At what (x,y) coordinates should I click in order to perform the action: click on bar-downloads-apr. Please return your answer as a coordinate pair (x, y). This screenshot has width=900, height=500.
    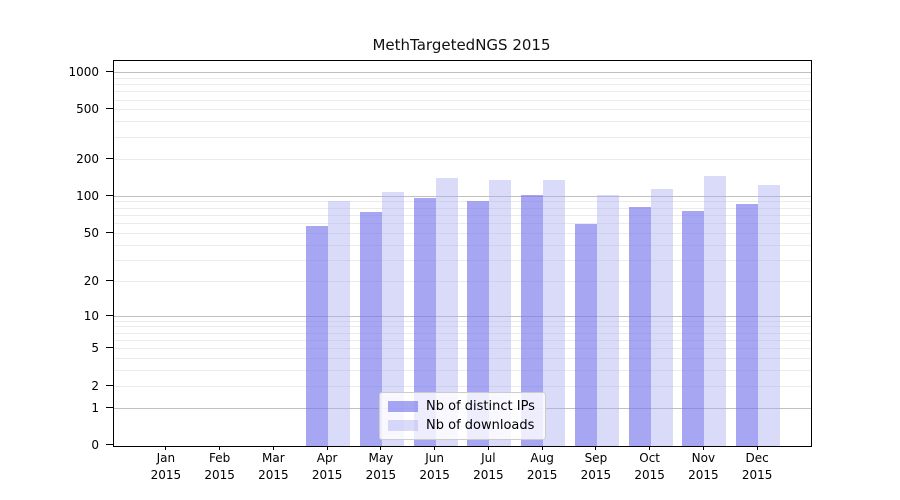
    Looking at the image, I should click on (339, 323).